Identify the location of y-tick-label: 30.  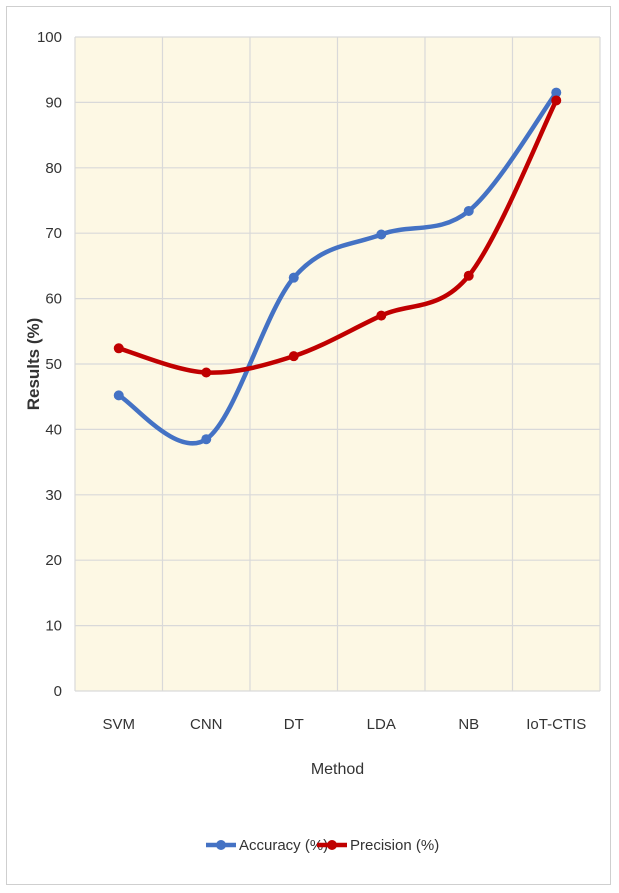
(53, 495).